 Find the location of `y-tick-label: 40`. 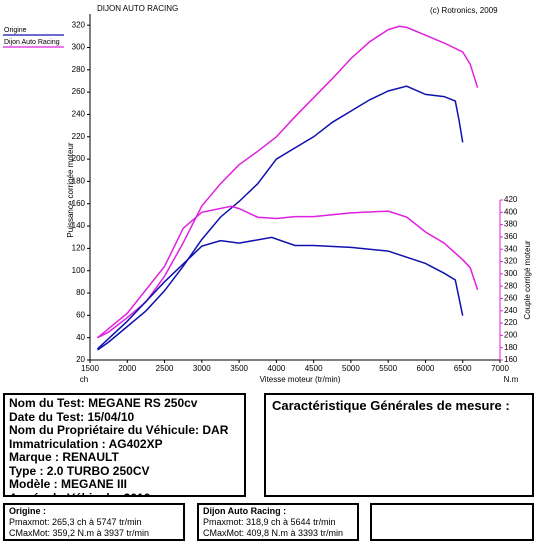

y-tick-label: 40 is located at coordinates (80, 337).